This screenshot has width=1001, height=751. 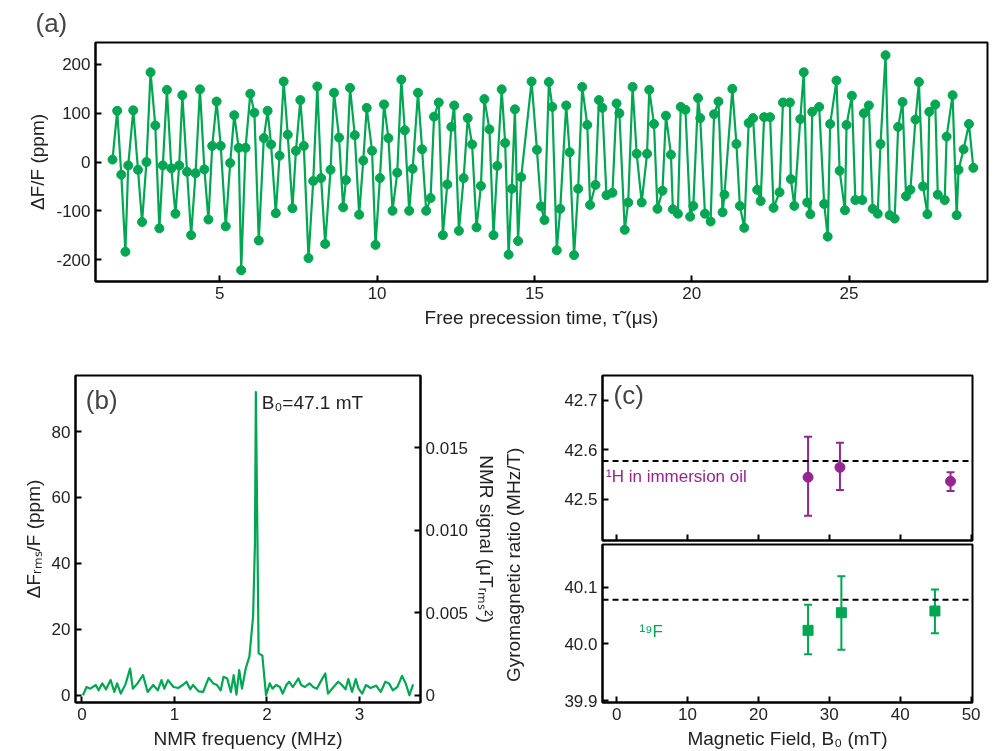 I want to click on y2-tick-label: 0.005, so click(x=447, y=613).